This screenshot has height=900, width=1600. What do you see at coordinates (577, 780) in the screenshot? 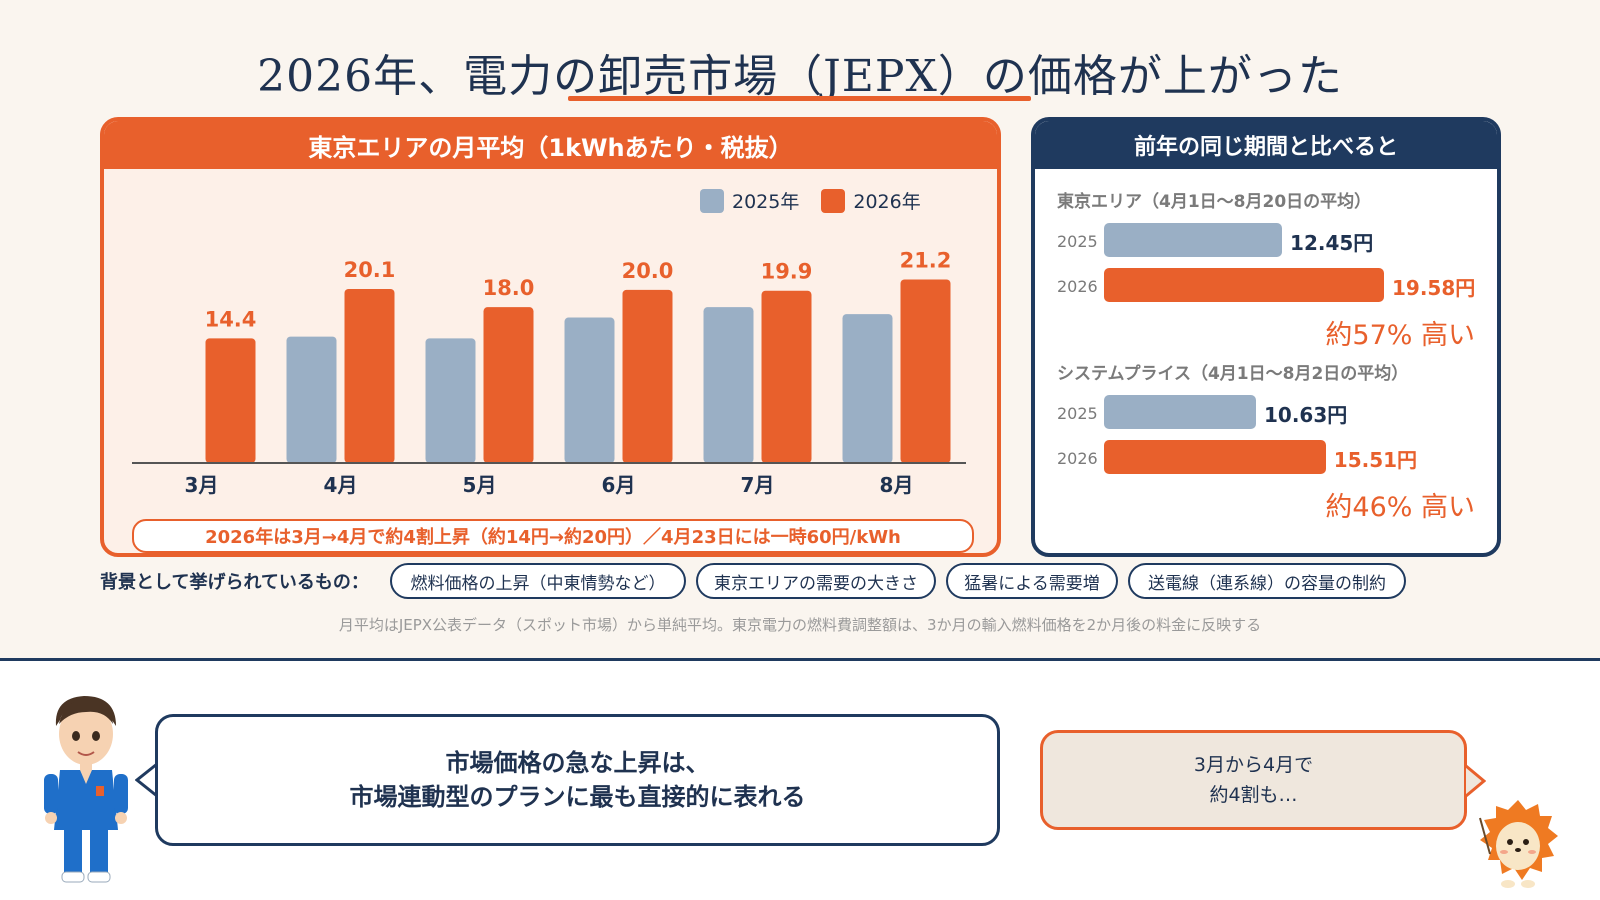
I see `main-speech-bubble: 市場価格の急な上昇は、 市場連動型のプランに最も直接的に表れる` at bounding box center [577, 780].